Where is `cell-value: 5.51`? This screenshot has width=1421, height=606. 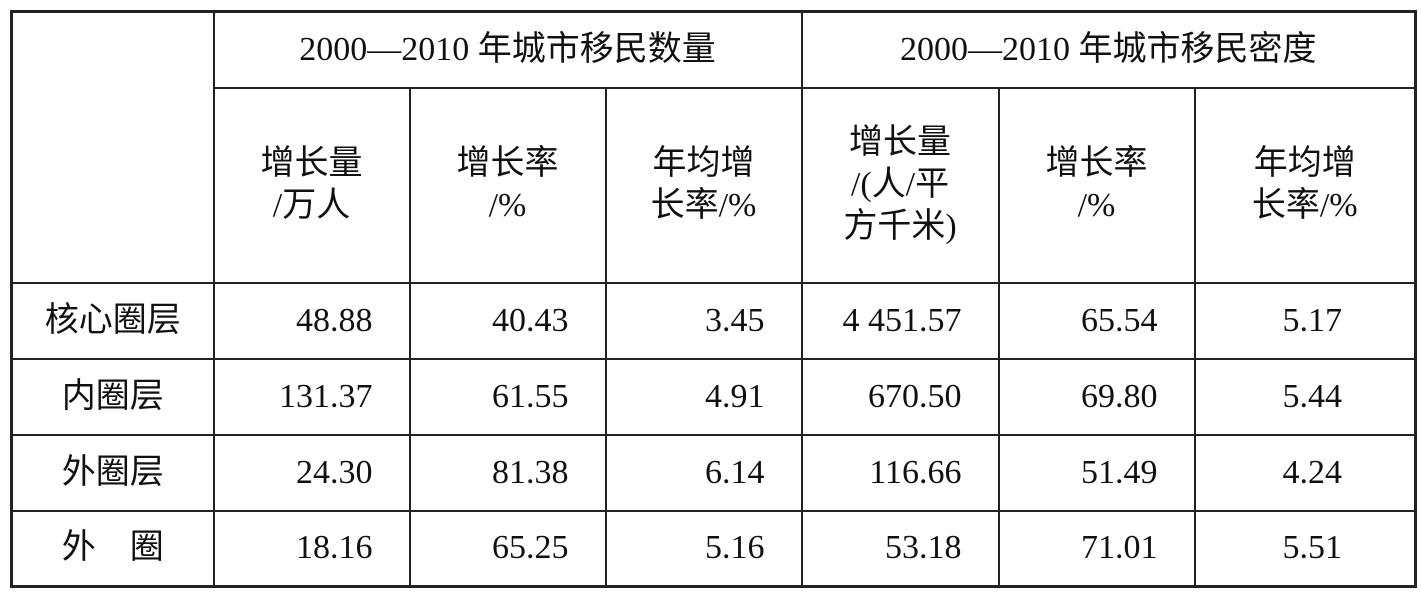
cell-value: 5.51 is located at coordinates (1305, 548).